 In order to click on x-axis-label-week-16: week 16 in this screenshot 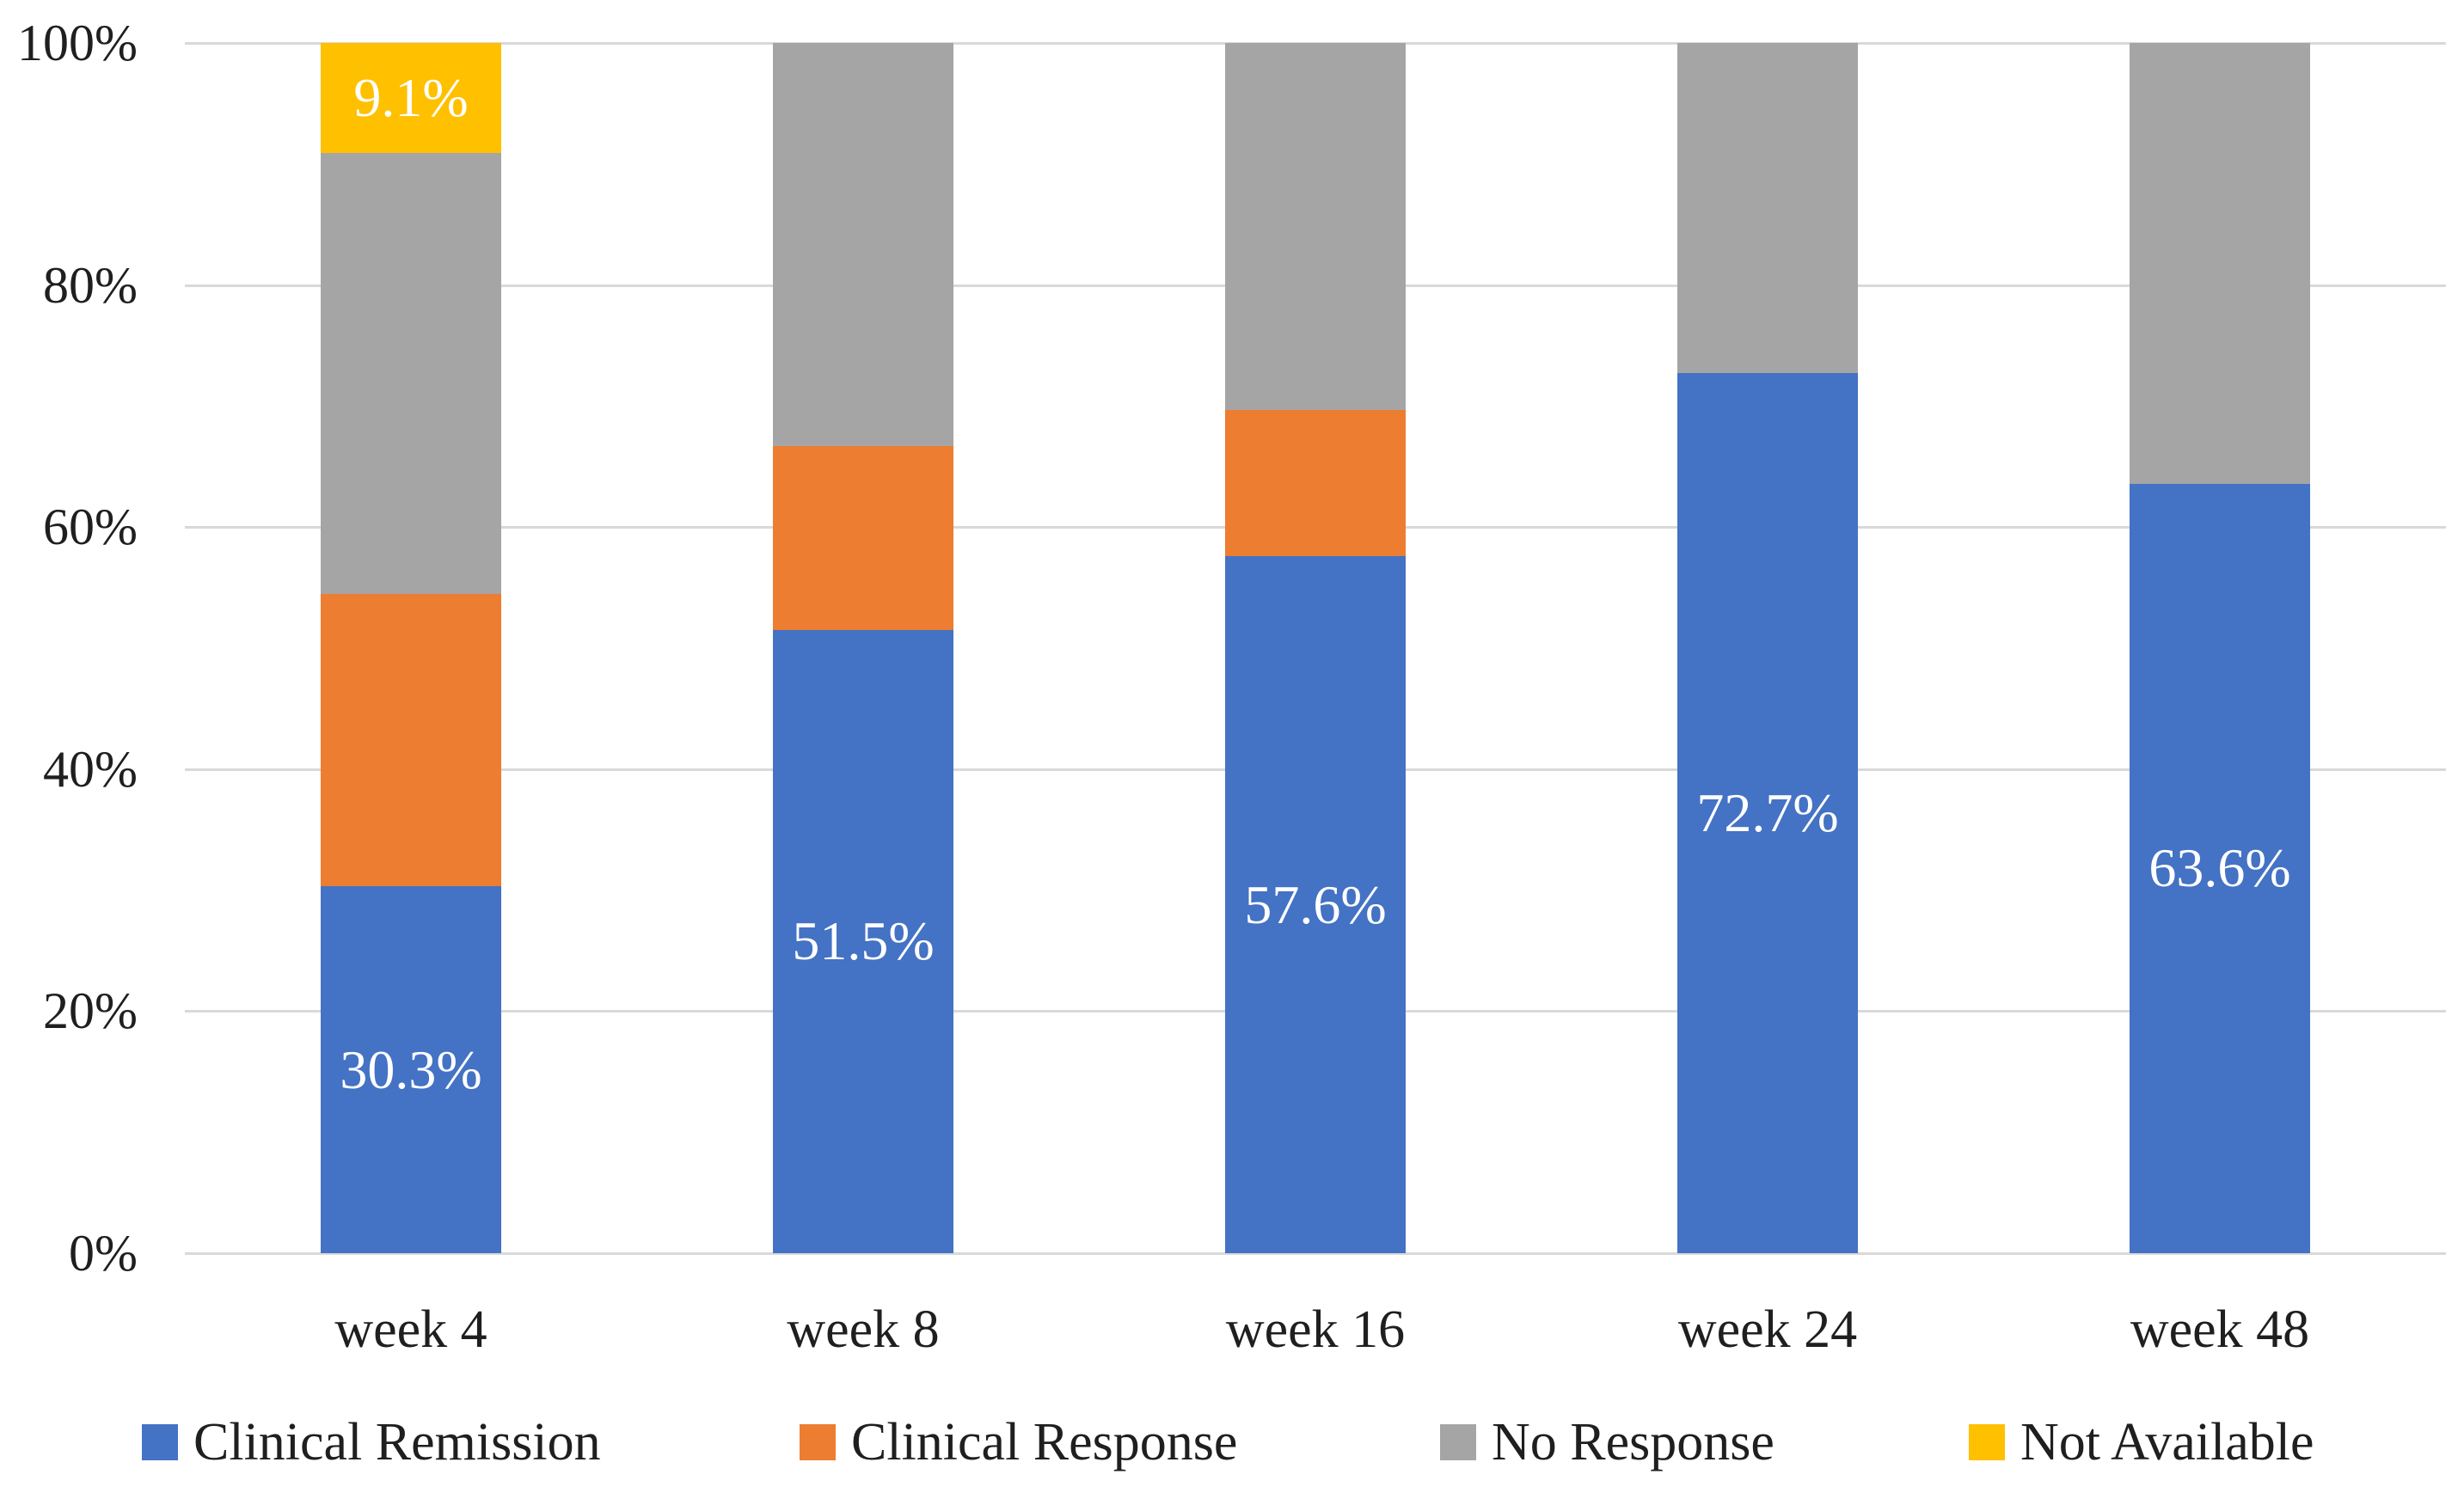, I will do `click(1315, 1329)`.